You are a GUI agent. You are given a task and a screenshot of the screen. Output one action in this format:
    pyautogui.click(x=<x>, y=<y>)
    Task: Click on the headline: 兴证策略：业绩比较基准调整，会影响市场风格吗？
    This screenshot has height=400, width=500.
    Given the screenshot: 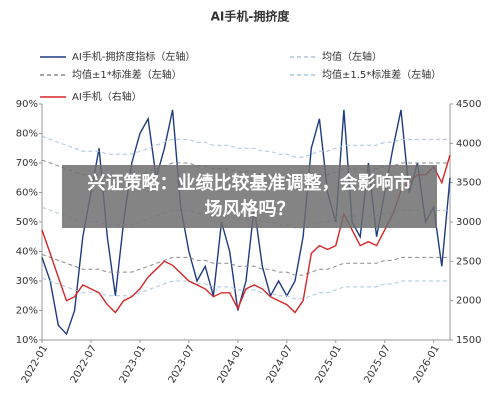 What is the action you would take?
    pyautogui.click(x=249, y=196)
    